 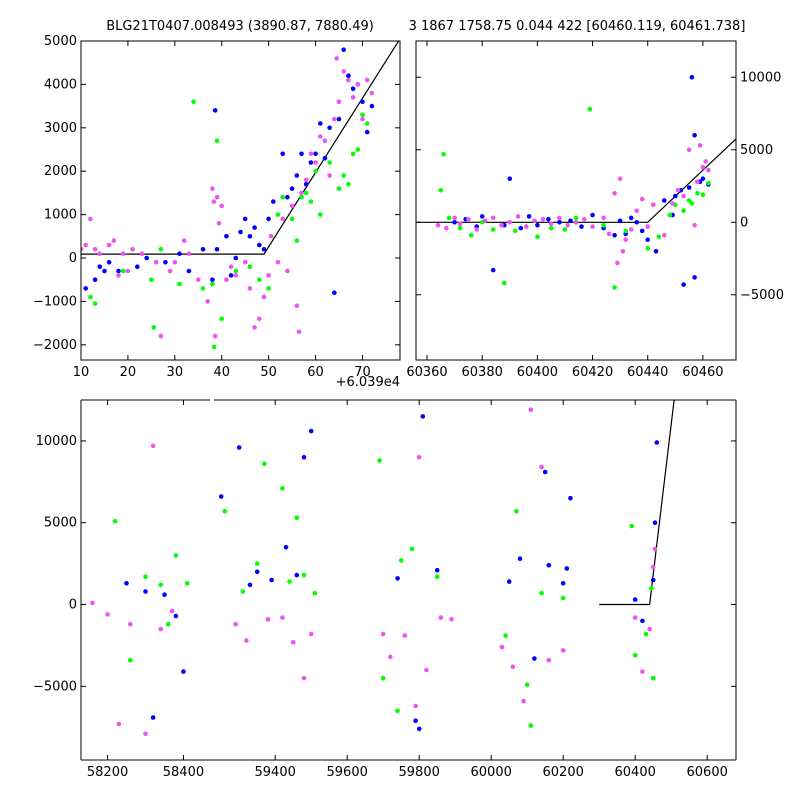 What do you see at coordinates (491, 772) in the screenshot?
I see `x-tick-label: 60000` at bounding box center [491, 772].